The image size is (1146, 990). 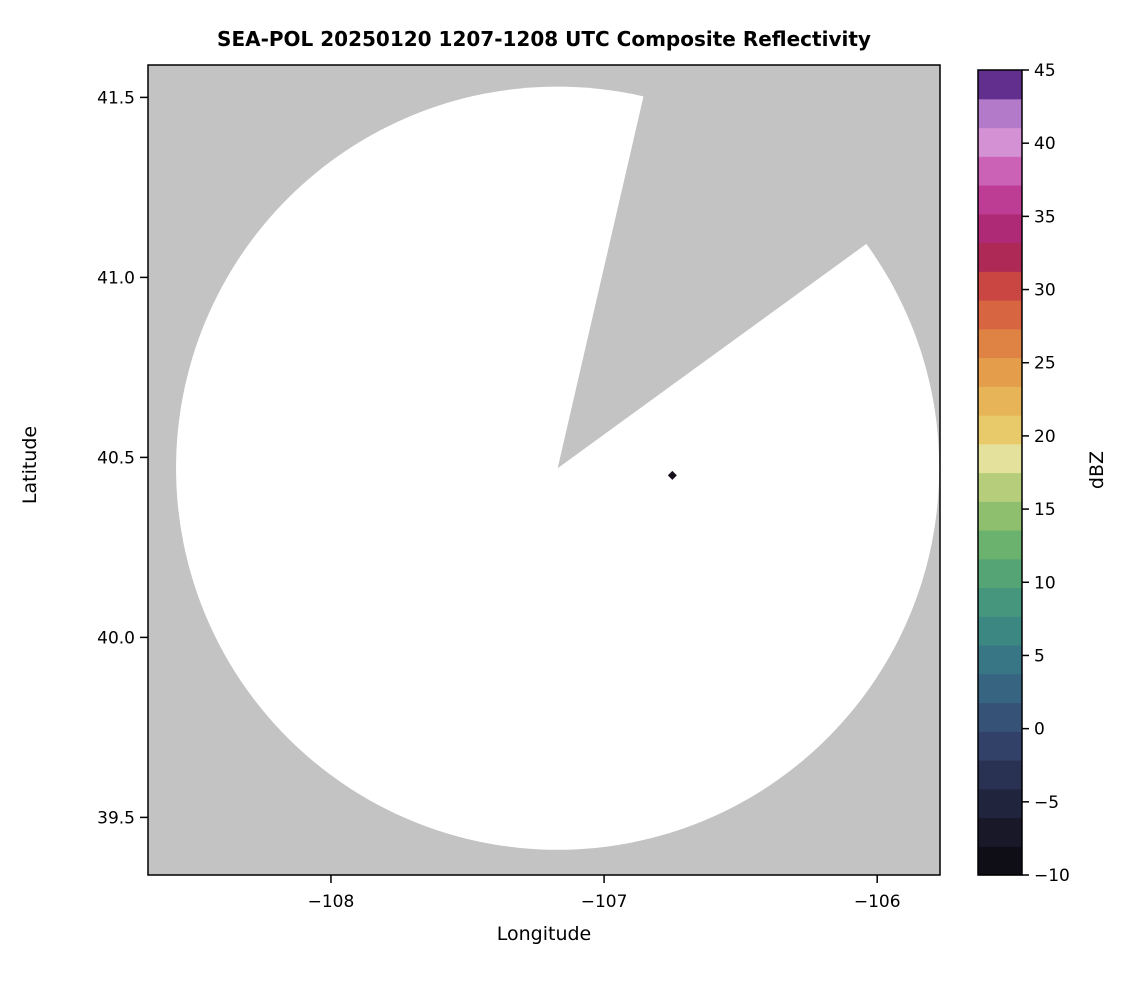 What do you see at coordinates (1045, 510) in the screenshot?
I see `colorbar-tick-label: 15` at bounding box center [1045, 510].